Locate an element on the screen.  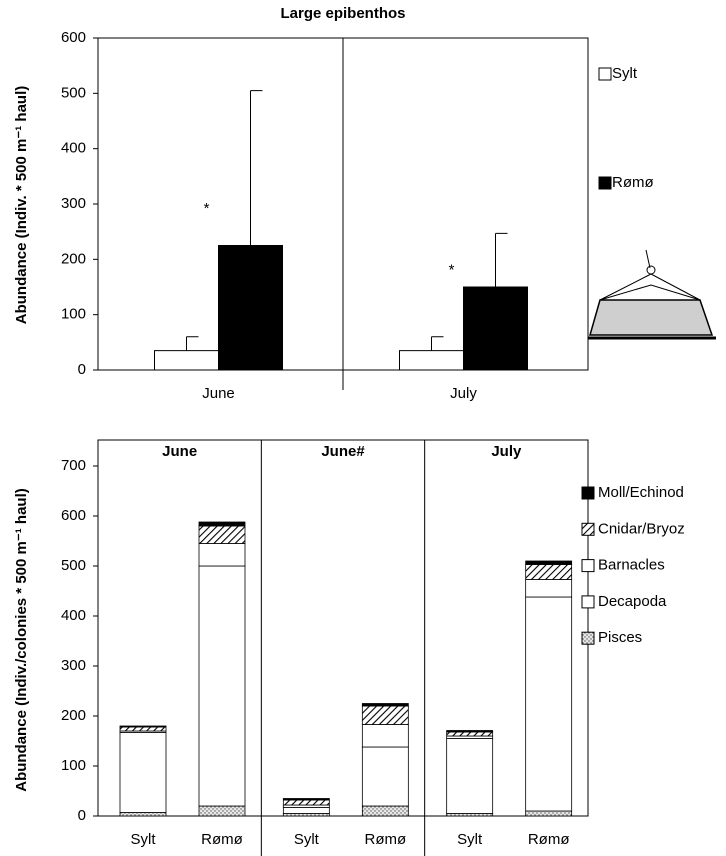
legend-label: Cnidar/Bryoz is located at coordinates (641, 528).